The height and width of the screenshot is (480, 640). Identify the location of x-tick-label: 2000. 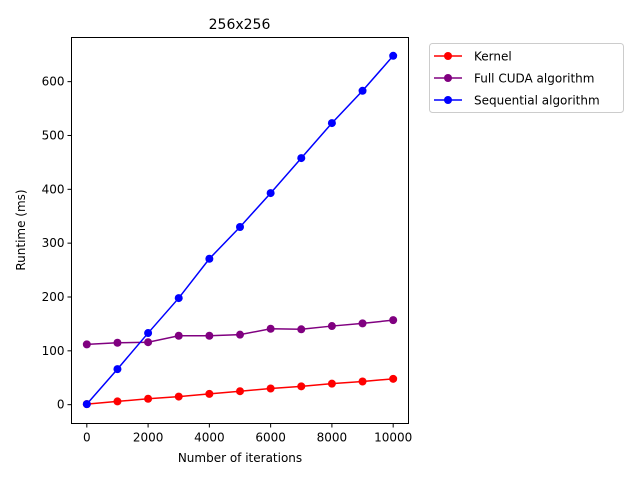
(148, 438).